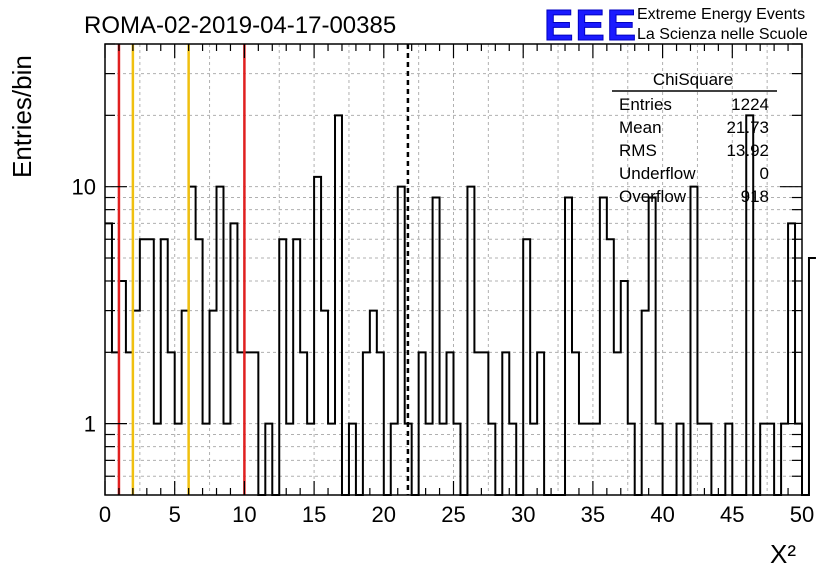 The width and height of the screenshot is (836, 572). Describe the element at coordinates (638, 150) in the screenshot. I see `stats-row-label: RMS` at that location.